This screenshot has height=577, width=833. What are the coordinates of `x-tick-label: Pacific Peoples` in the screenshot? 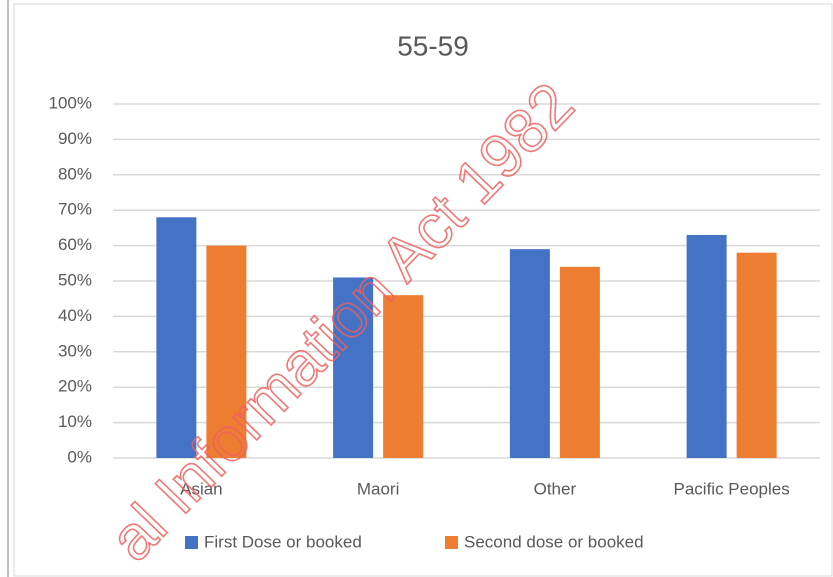 It's located at (732, 488).